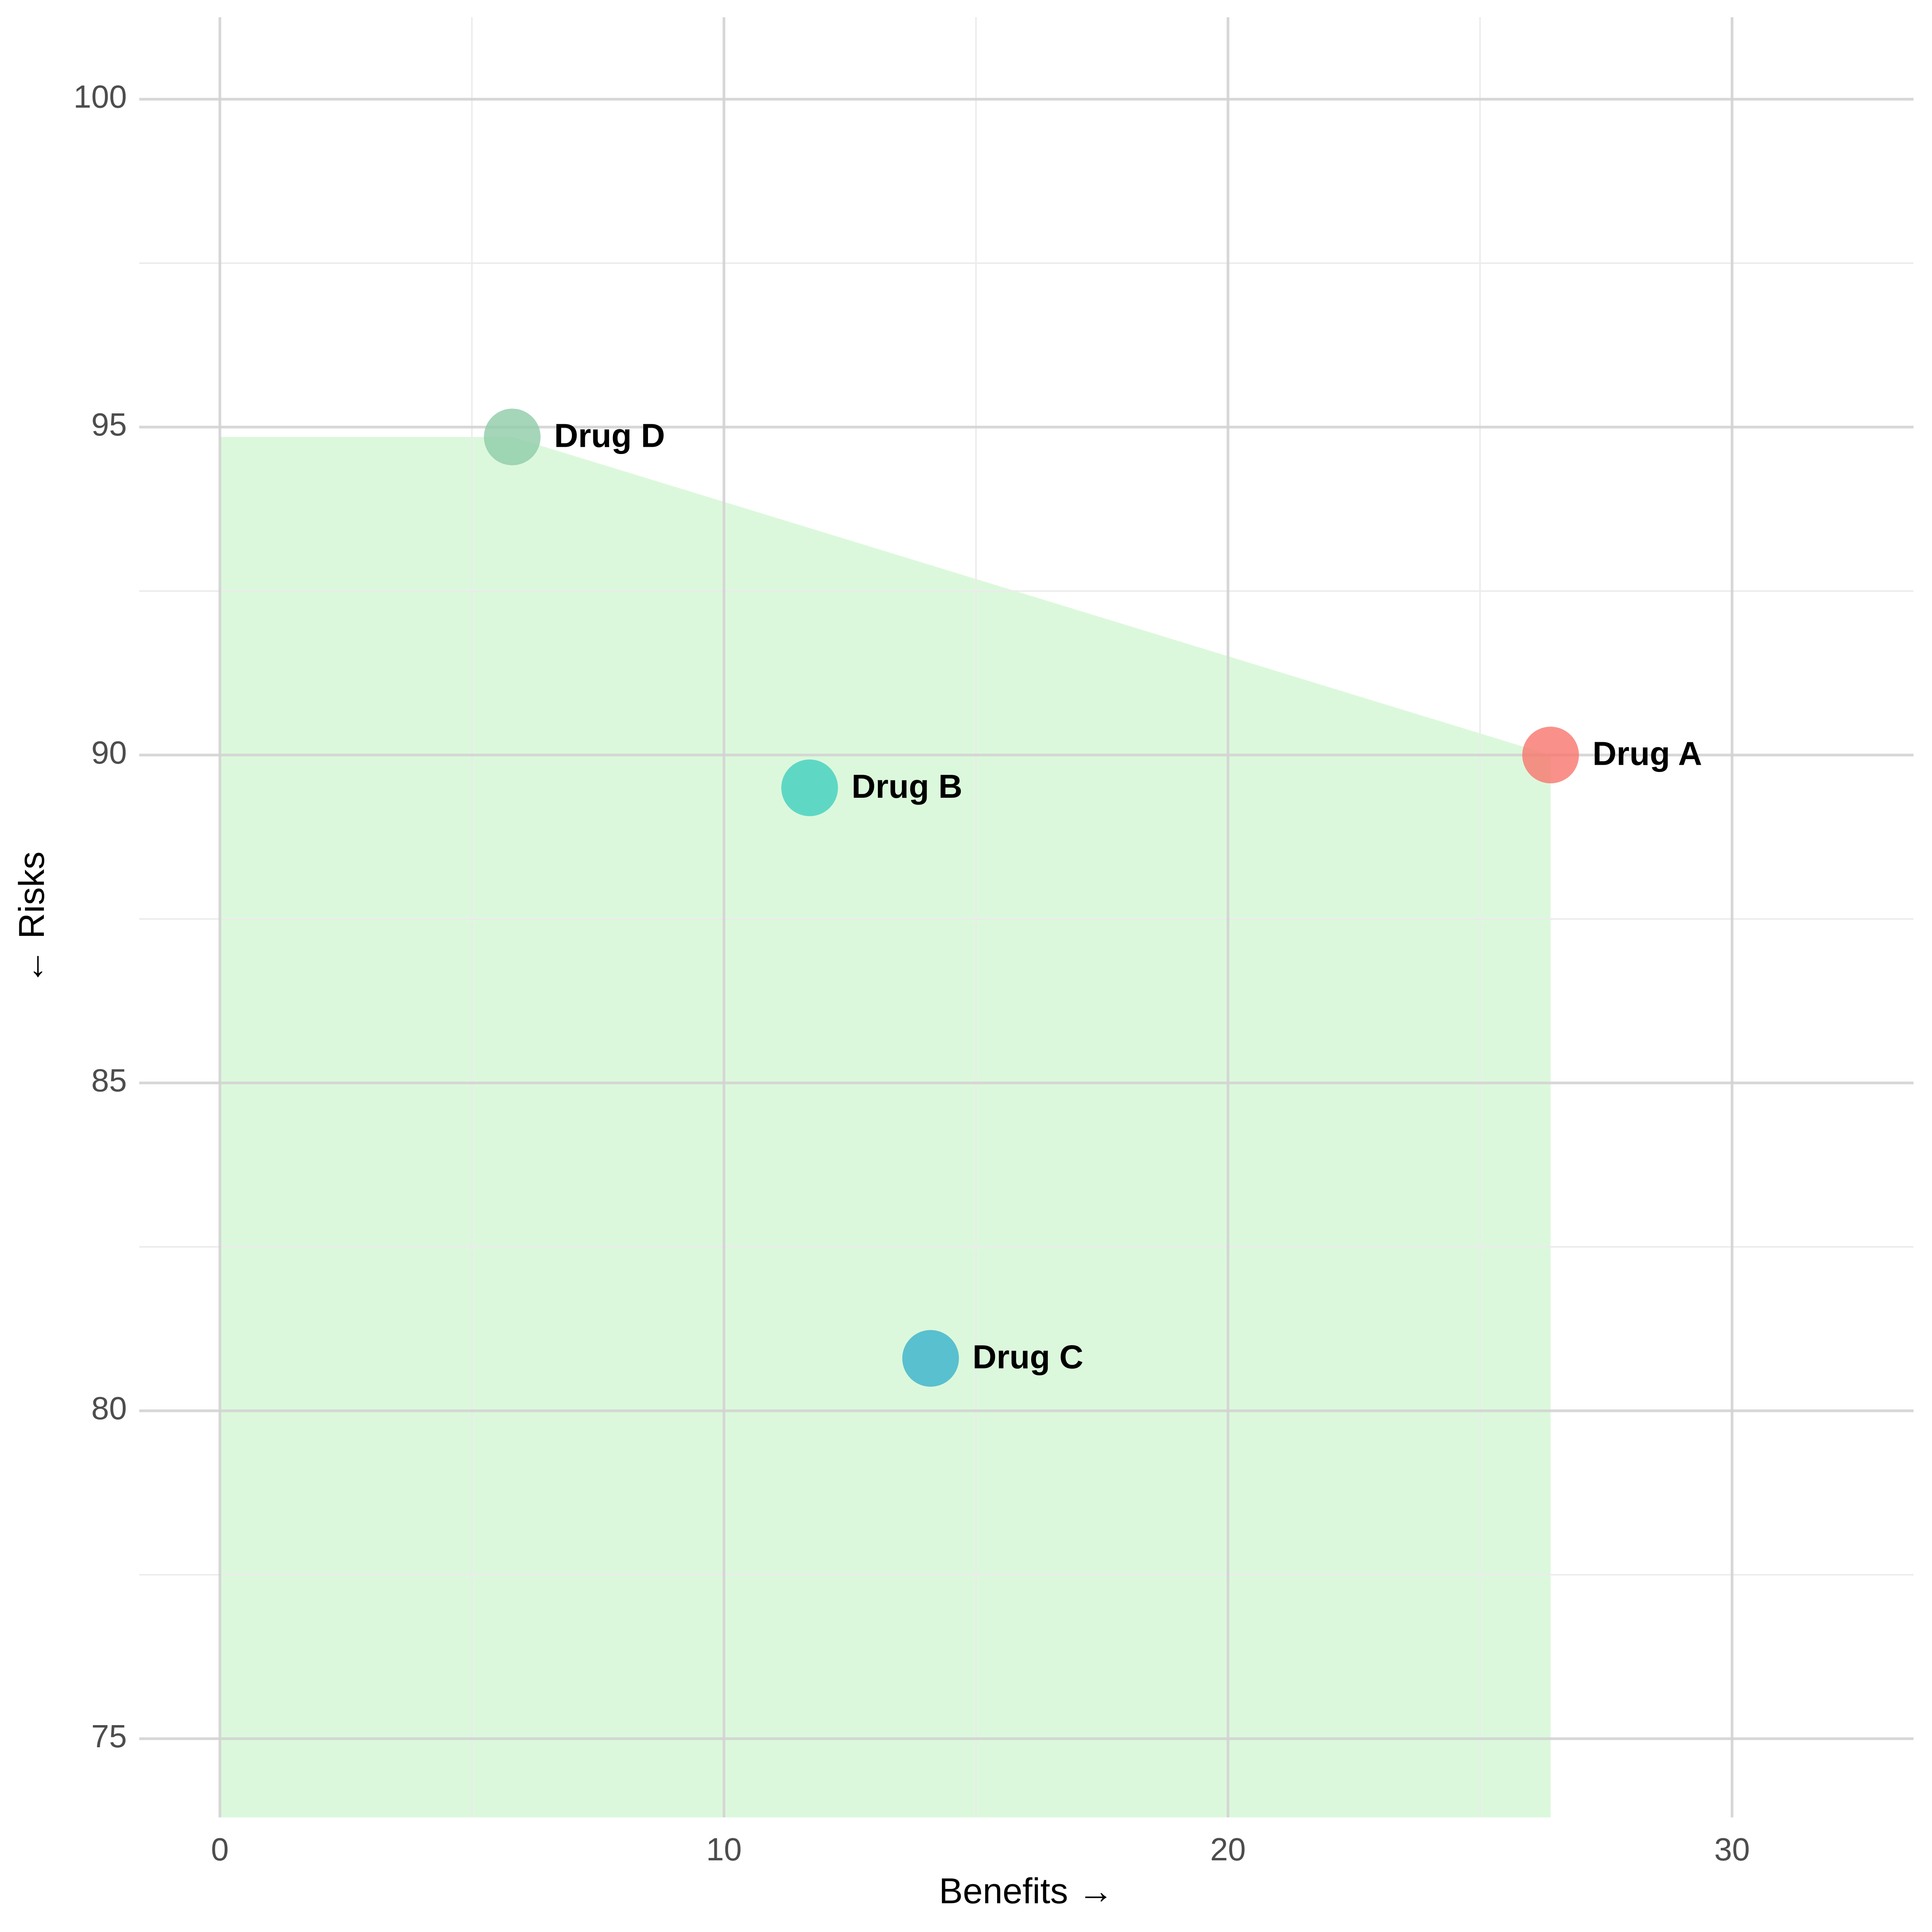 This screenshot has height=1932, width=1932. Describe the element at coordinates (109, 1736) in the screenshot. I see `y-tick-label: 75` at that location.